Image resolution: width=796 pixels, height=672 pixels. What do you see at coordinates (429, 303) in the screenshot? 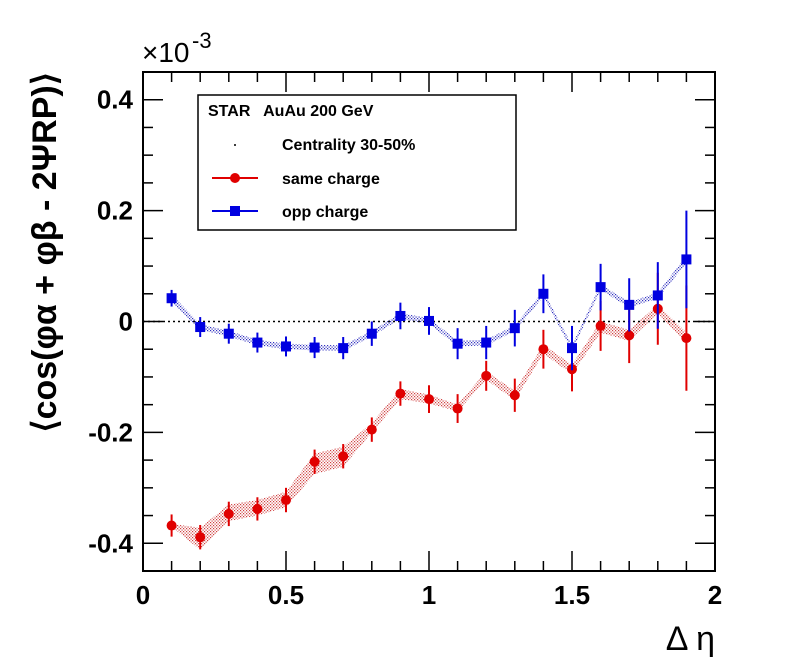
I see `systematic-band-opp` at bounding box center [429, 303].